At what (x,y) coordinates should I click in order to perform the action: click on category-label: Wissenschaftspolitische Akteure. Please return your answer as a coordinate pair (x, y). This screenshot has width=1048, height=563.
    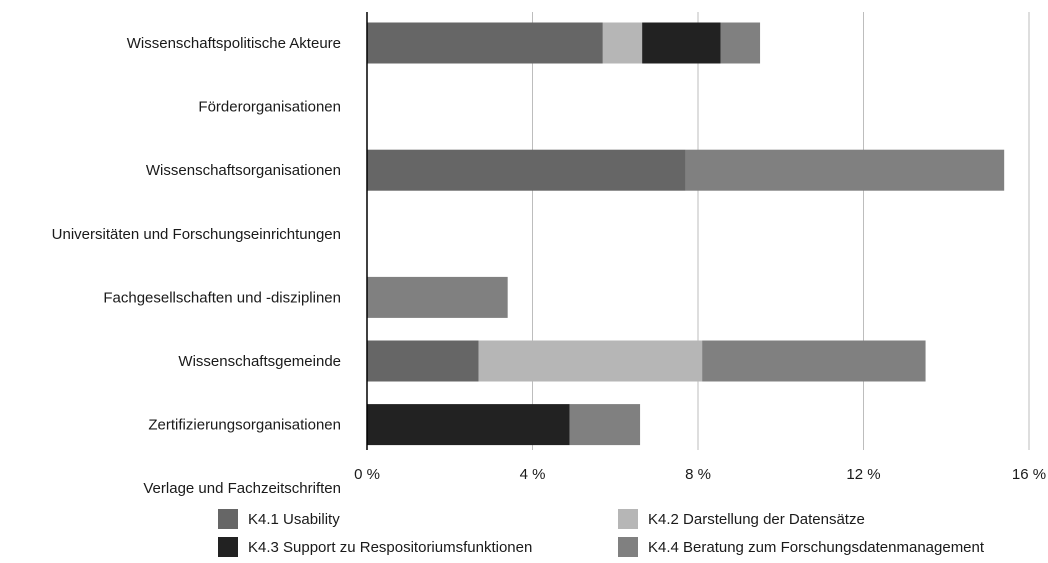
    Looking at the image, I should click on (234, 43).